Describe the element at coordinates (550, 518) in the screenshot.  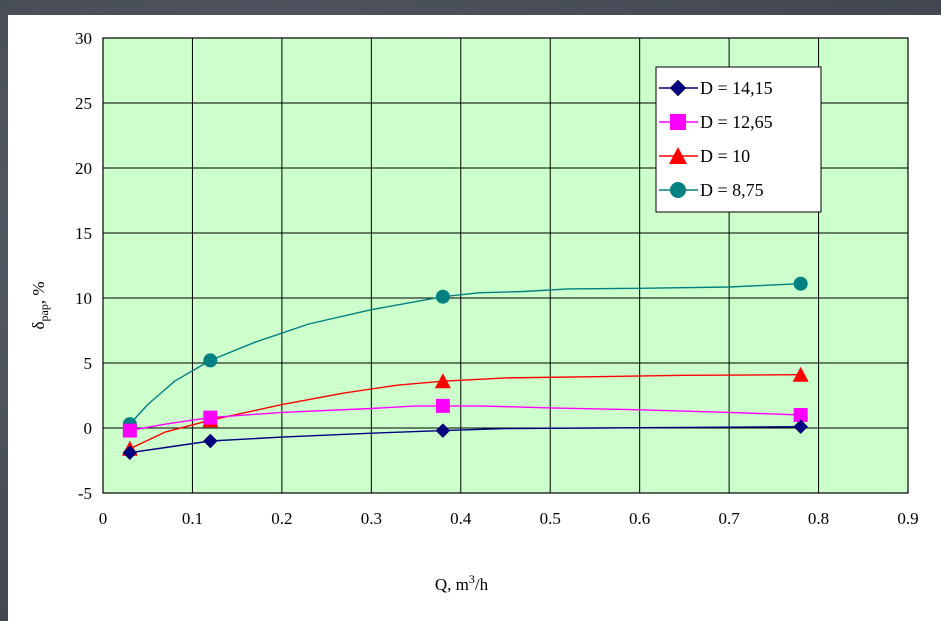
I see `x-tick-label: 0.5` at that location.